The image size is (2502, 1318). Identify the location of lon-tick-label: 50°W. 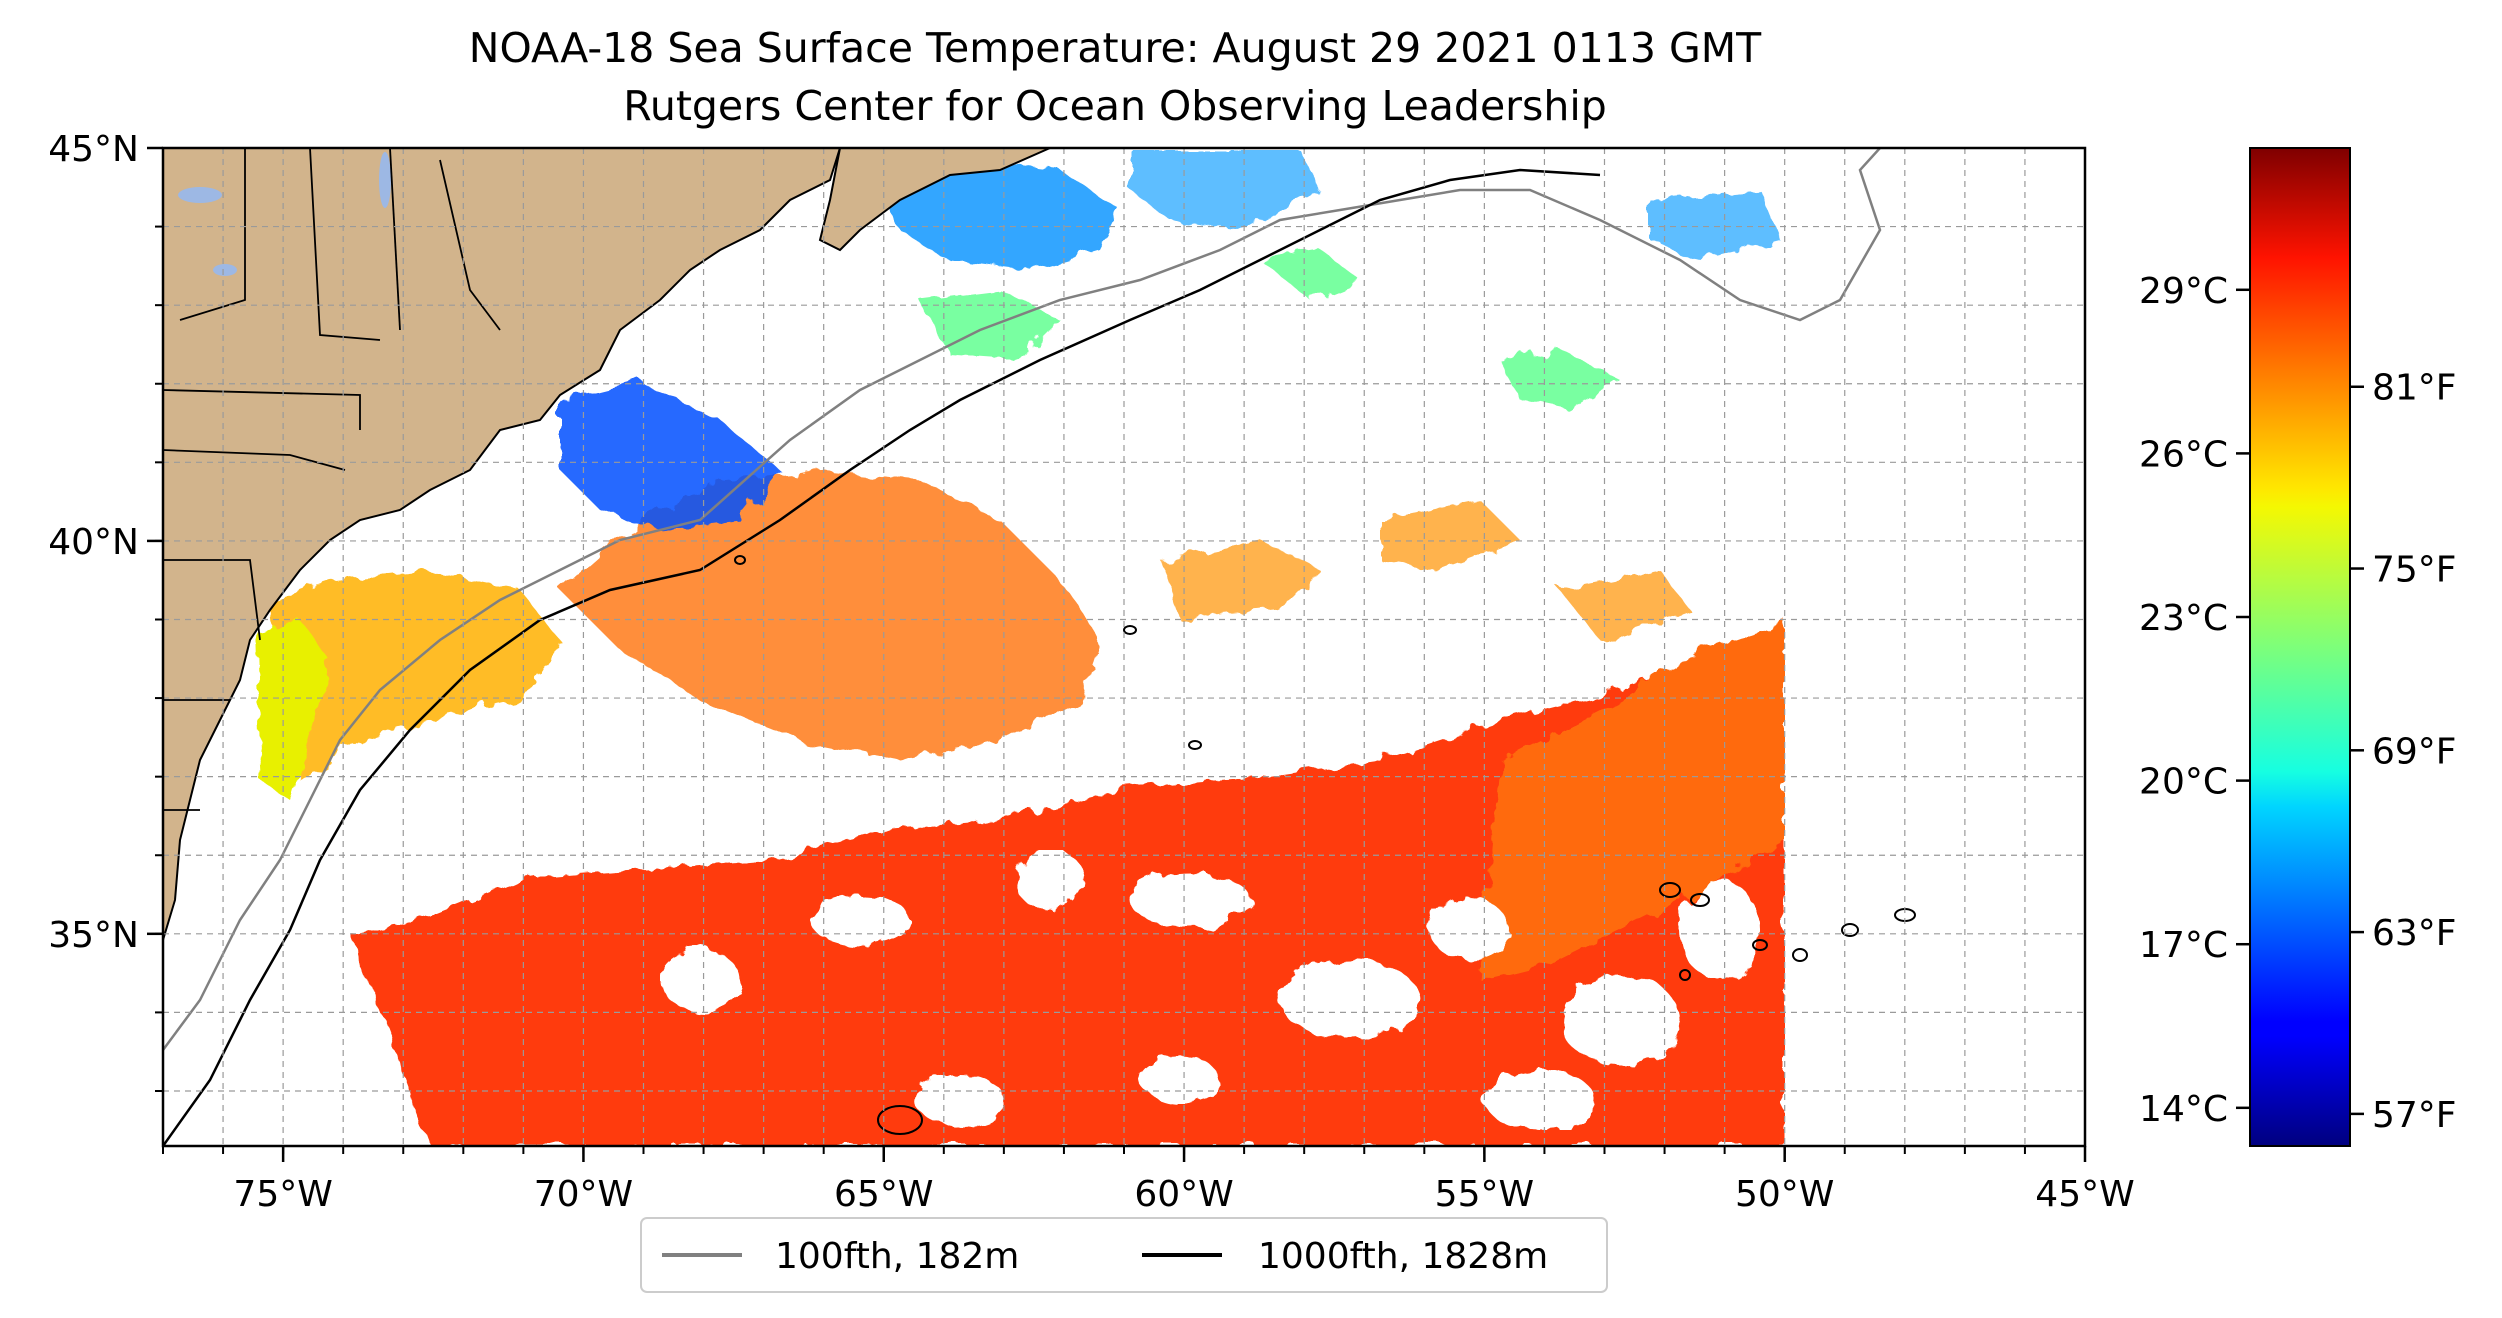
(1784, 1194).